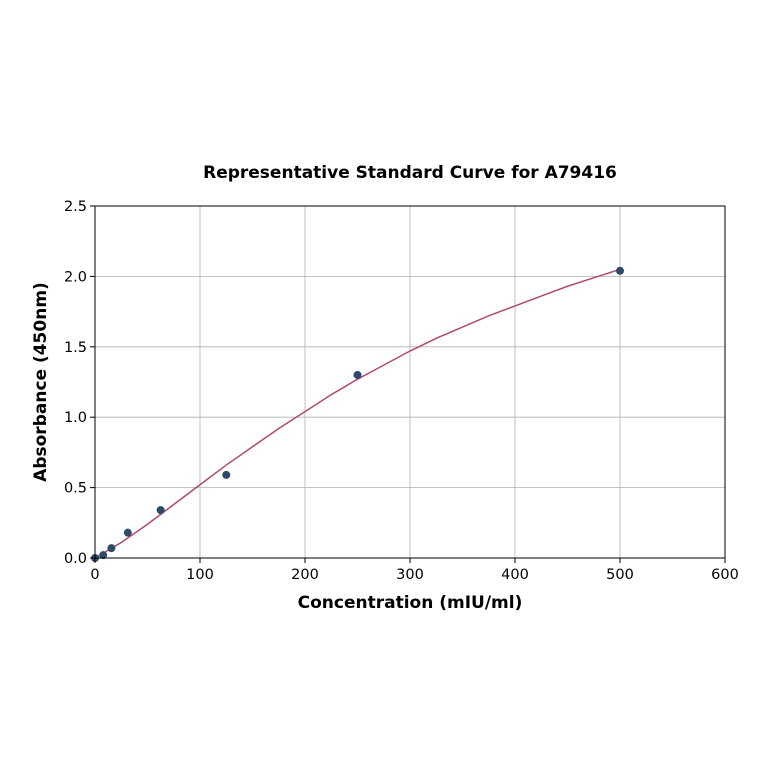 The image size is (764, 764). I want to click on y-tick-label: 1.0, so click(75, 418).